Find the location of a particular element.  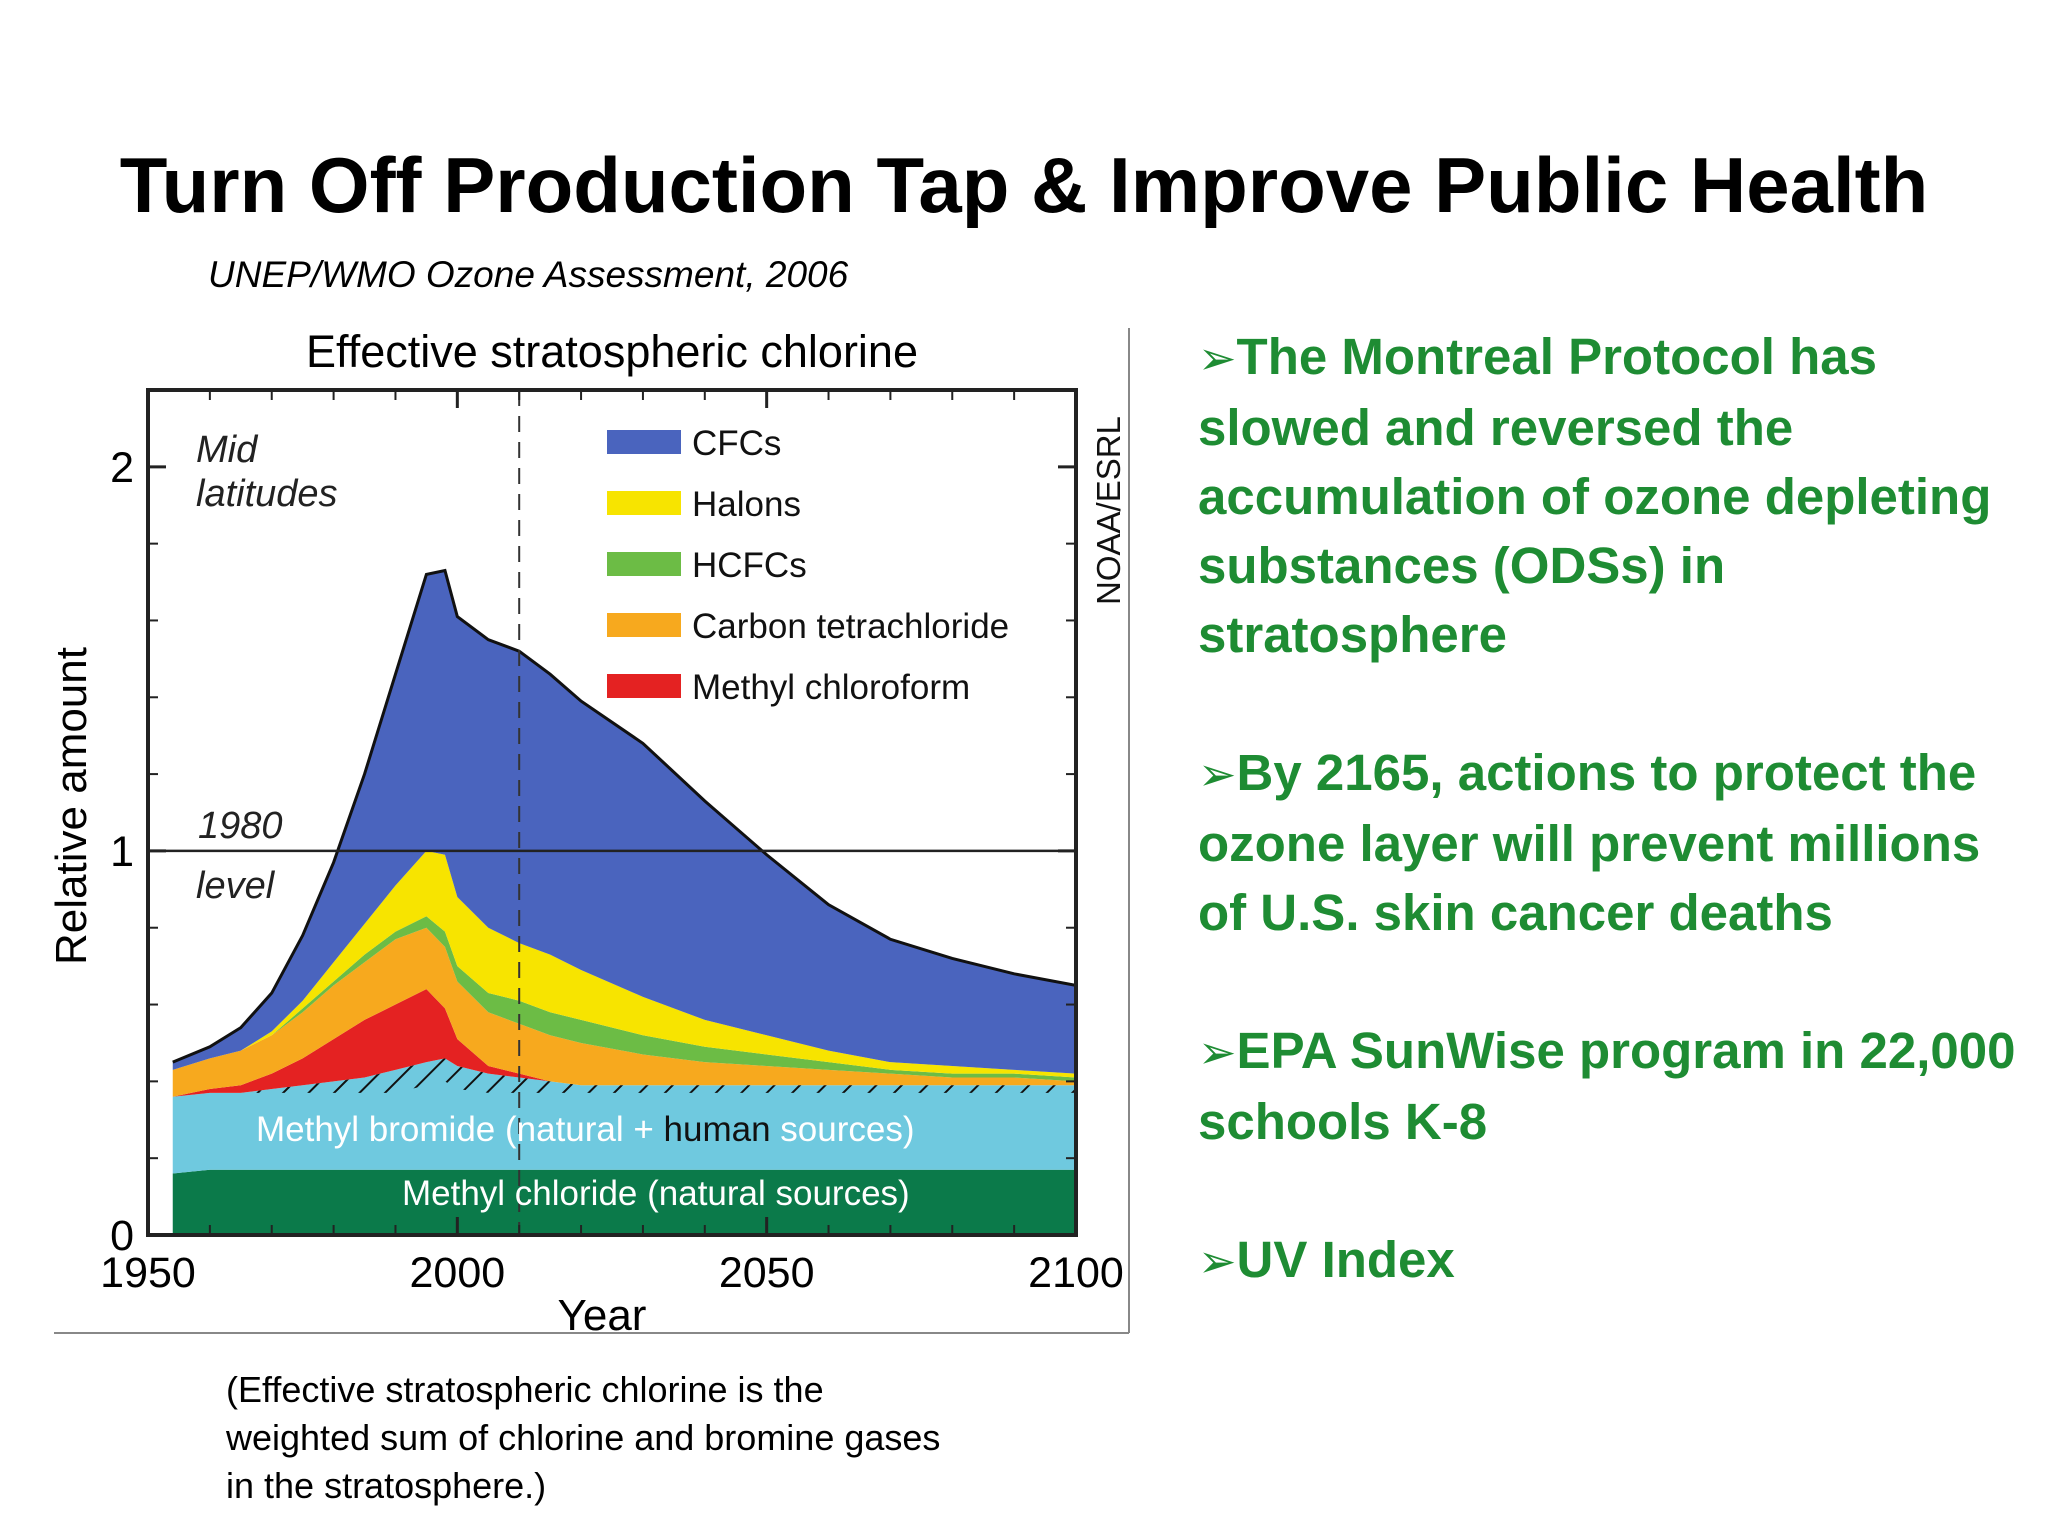

area-methyl-chloride is located at coordinates (624, 1202).